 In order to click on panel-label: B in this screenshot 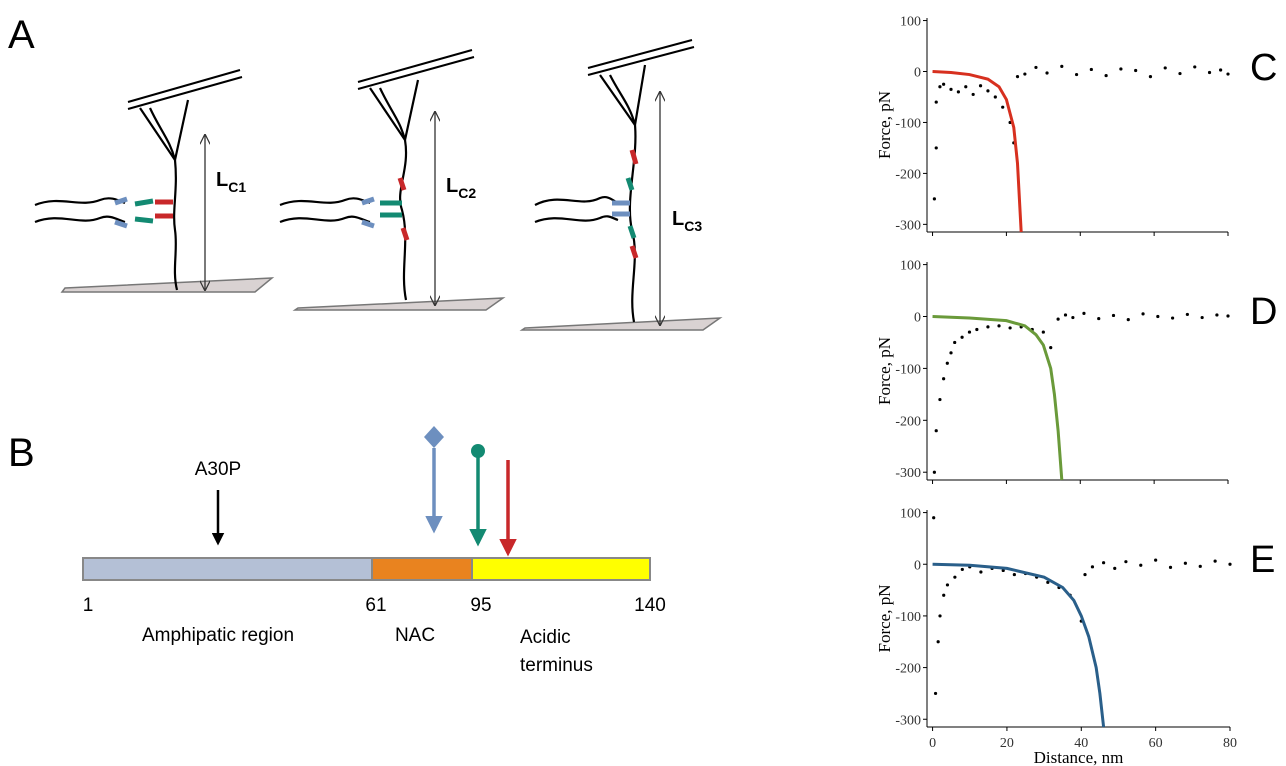, I will do `click(21, 453)`.